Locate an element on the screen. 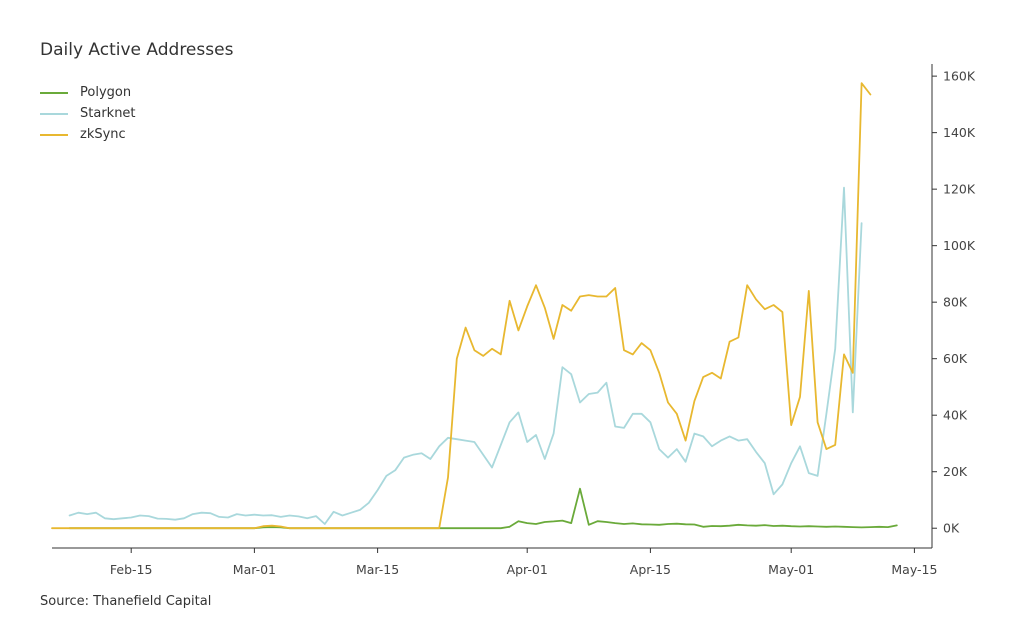  y-tick-label: 120K is located at coordinates (959, 189).